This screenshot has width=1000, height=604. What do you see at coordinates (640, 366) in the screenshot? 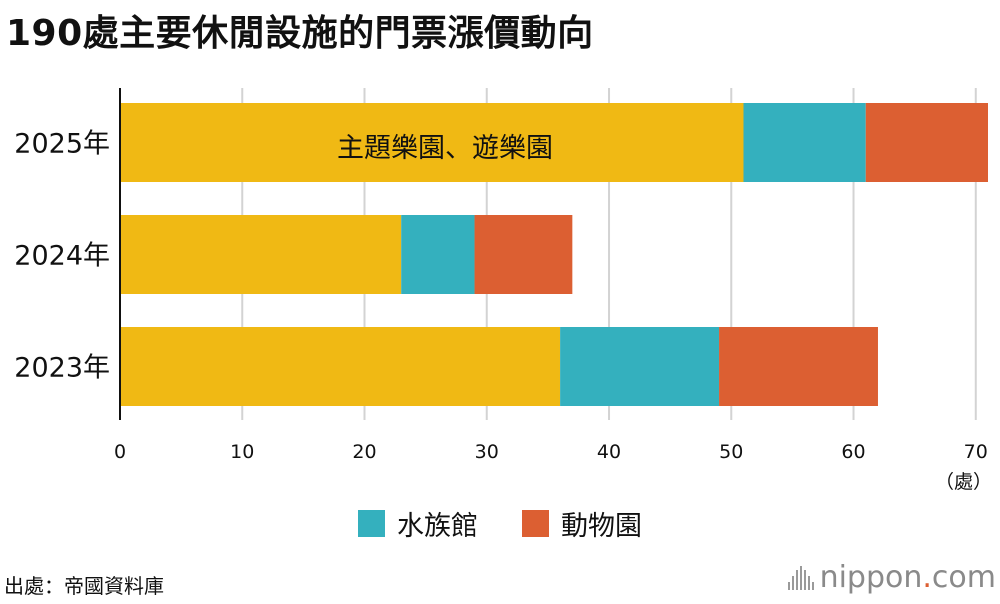
I see `bar-aquarium-2023年` at bounding box center [640, 366].